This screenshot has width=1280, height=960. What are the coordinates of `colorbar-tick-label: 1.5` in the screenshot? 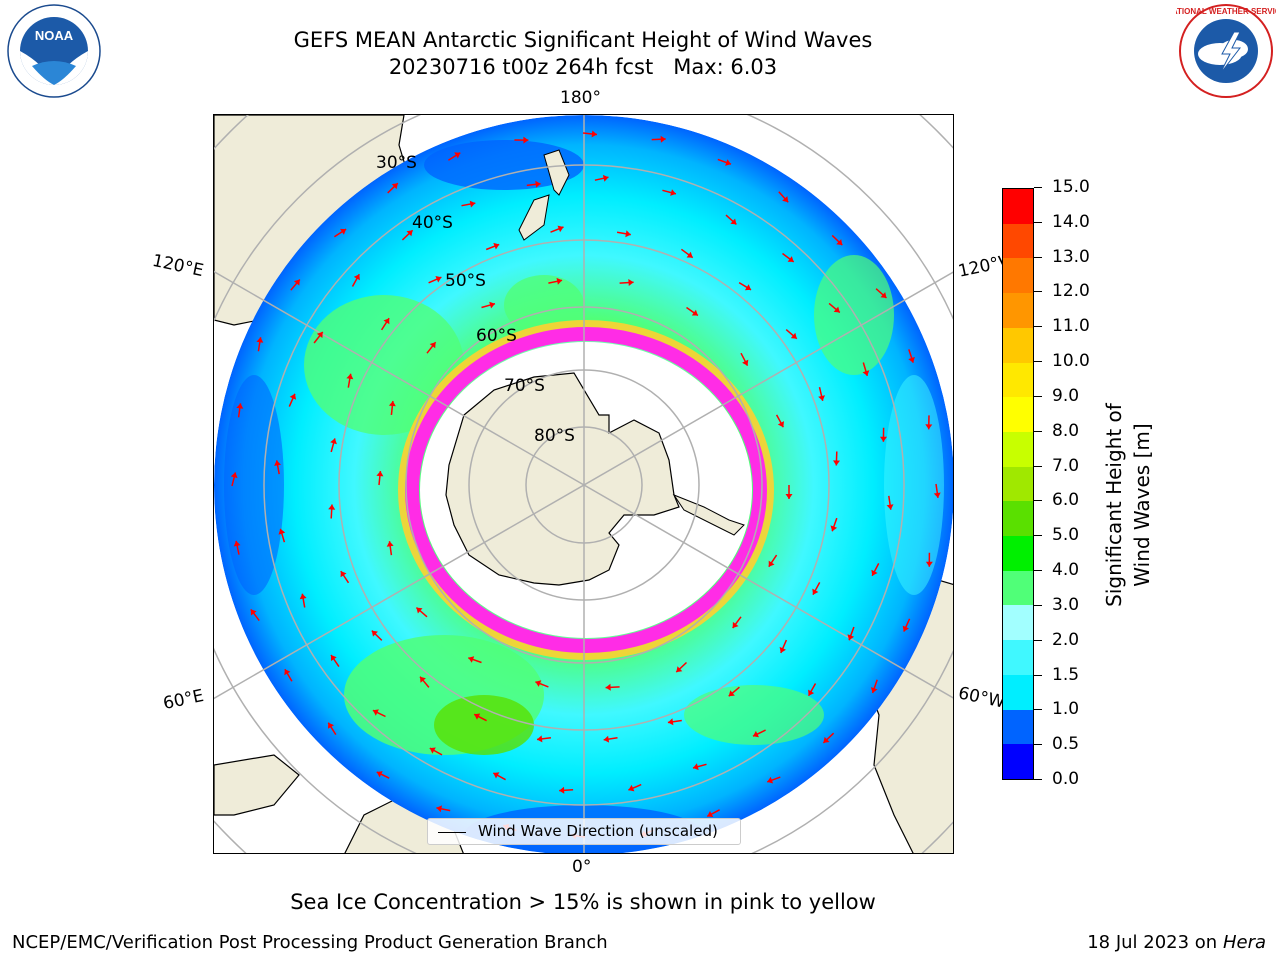 It's located at (1066, 674).